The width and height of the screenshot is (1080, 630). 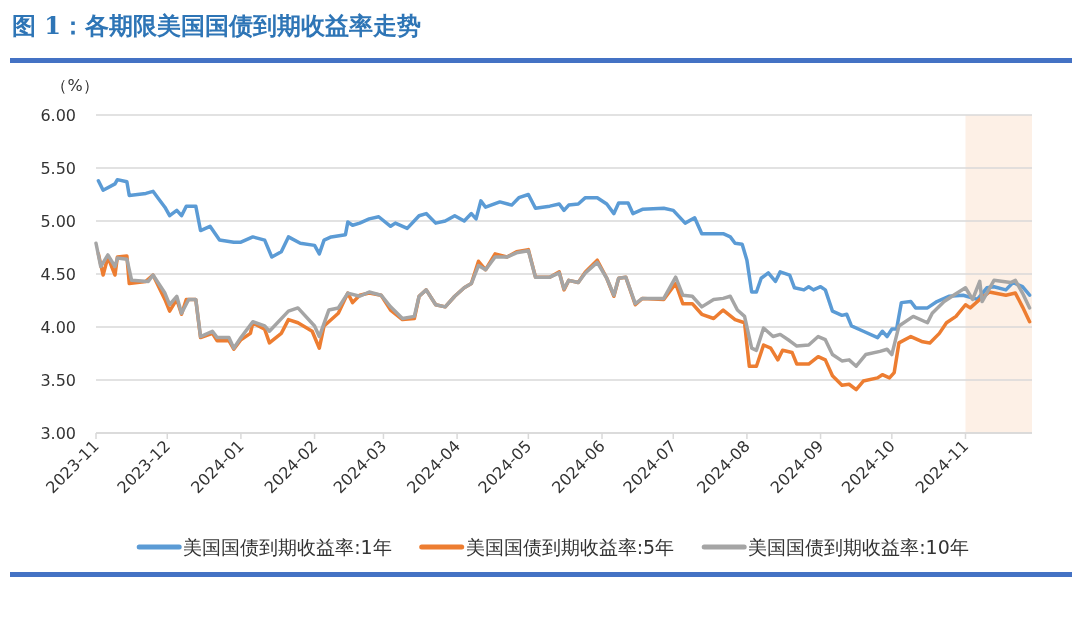 I want to click on y-axis-title: （%）, so click(x=75, y=85).